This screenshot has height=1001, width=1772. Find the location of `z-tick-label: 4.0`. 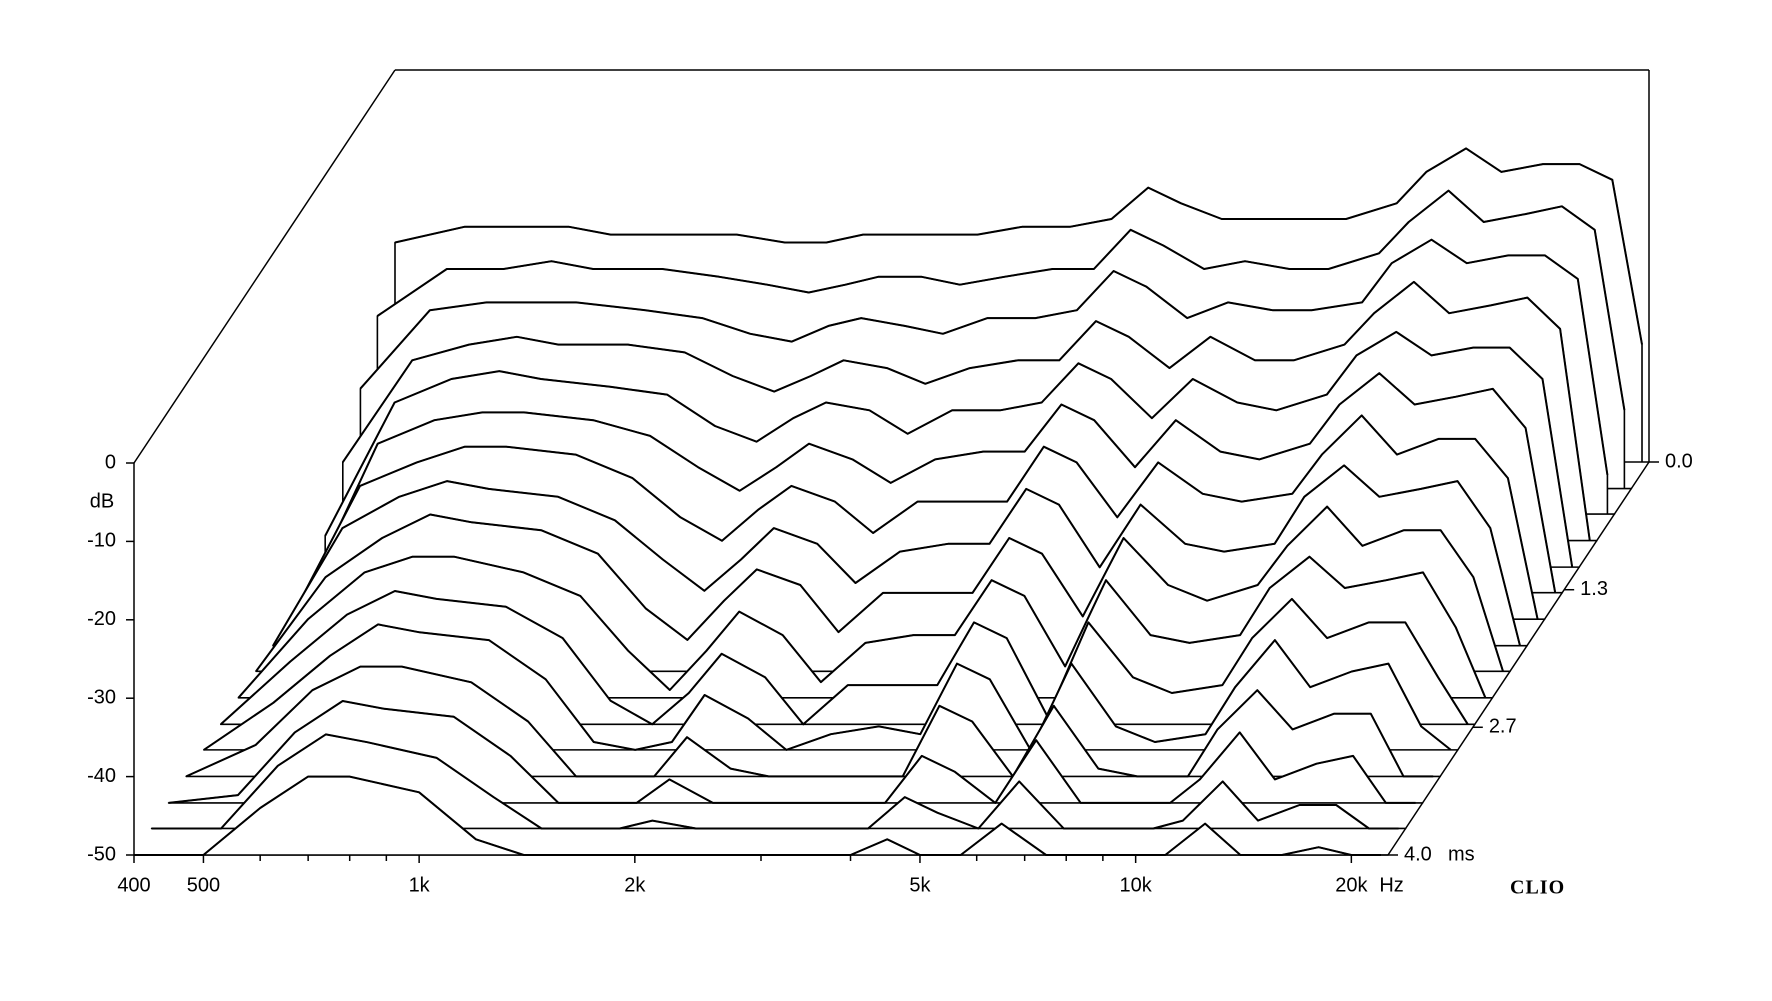

z-tick-label: 4.0 is located at coordinates (1418, 854).